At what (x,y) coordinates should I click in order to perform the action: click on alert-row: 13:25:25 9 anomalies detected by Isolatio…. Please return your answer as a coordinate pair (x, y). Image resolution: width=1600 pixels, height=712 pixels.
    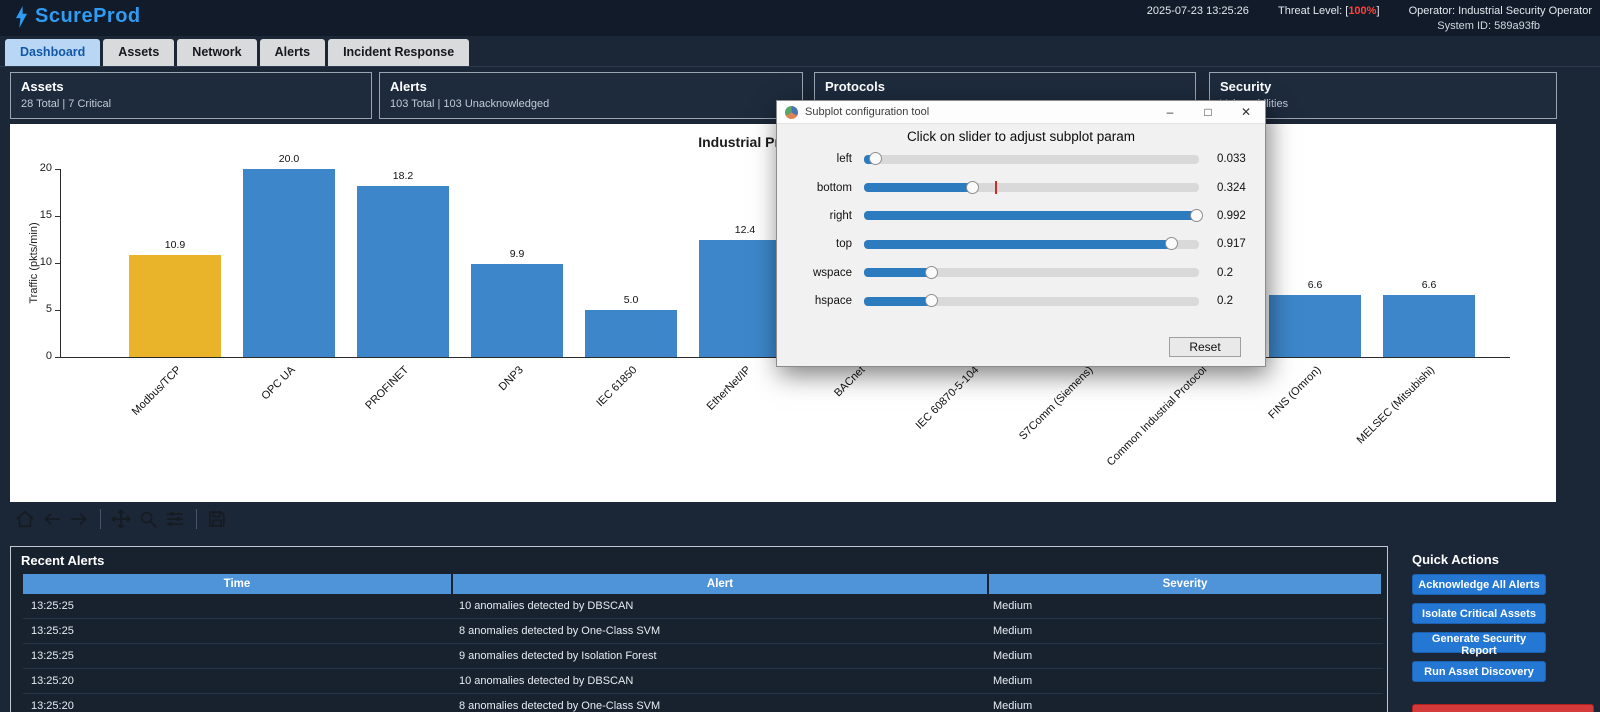
    Looking at the image, I should click on (703, 656).